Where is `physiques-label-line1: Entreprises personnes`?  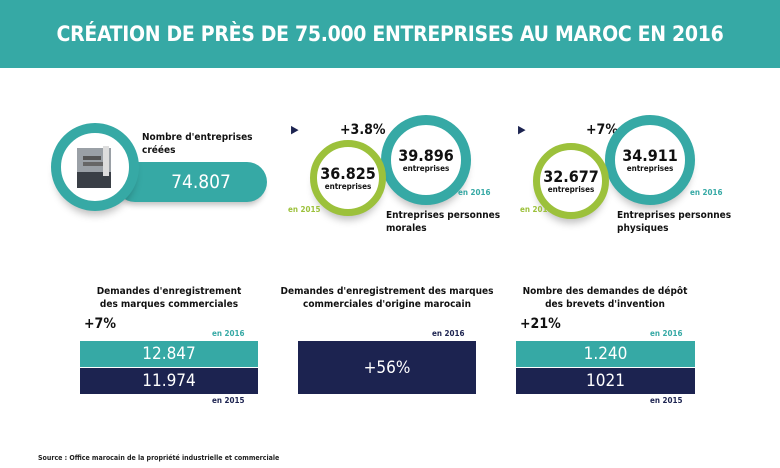 physiques-label-line1: Entreprises personnes is located at coordinates (674, 215).